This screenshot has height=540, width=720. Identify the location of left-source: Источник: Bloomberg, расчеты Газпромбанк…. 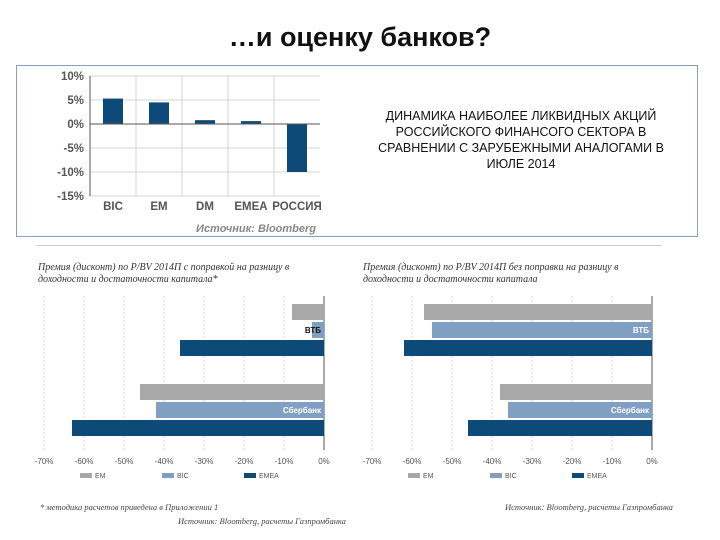
(262, 521).